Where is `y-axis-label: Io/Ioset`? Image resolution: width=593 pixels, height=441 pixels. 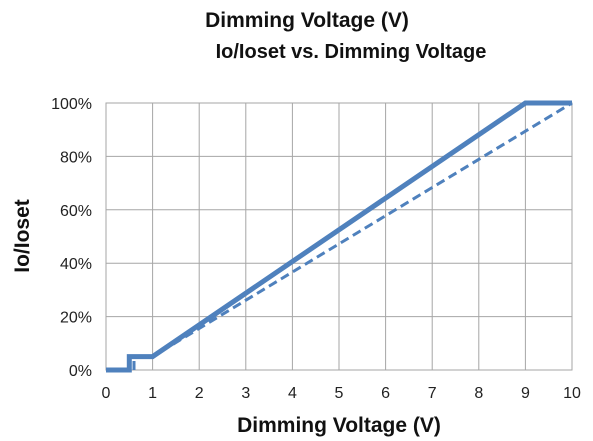 y-axis-label: Io/Ioset is located at coordinates (22, 236).